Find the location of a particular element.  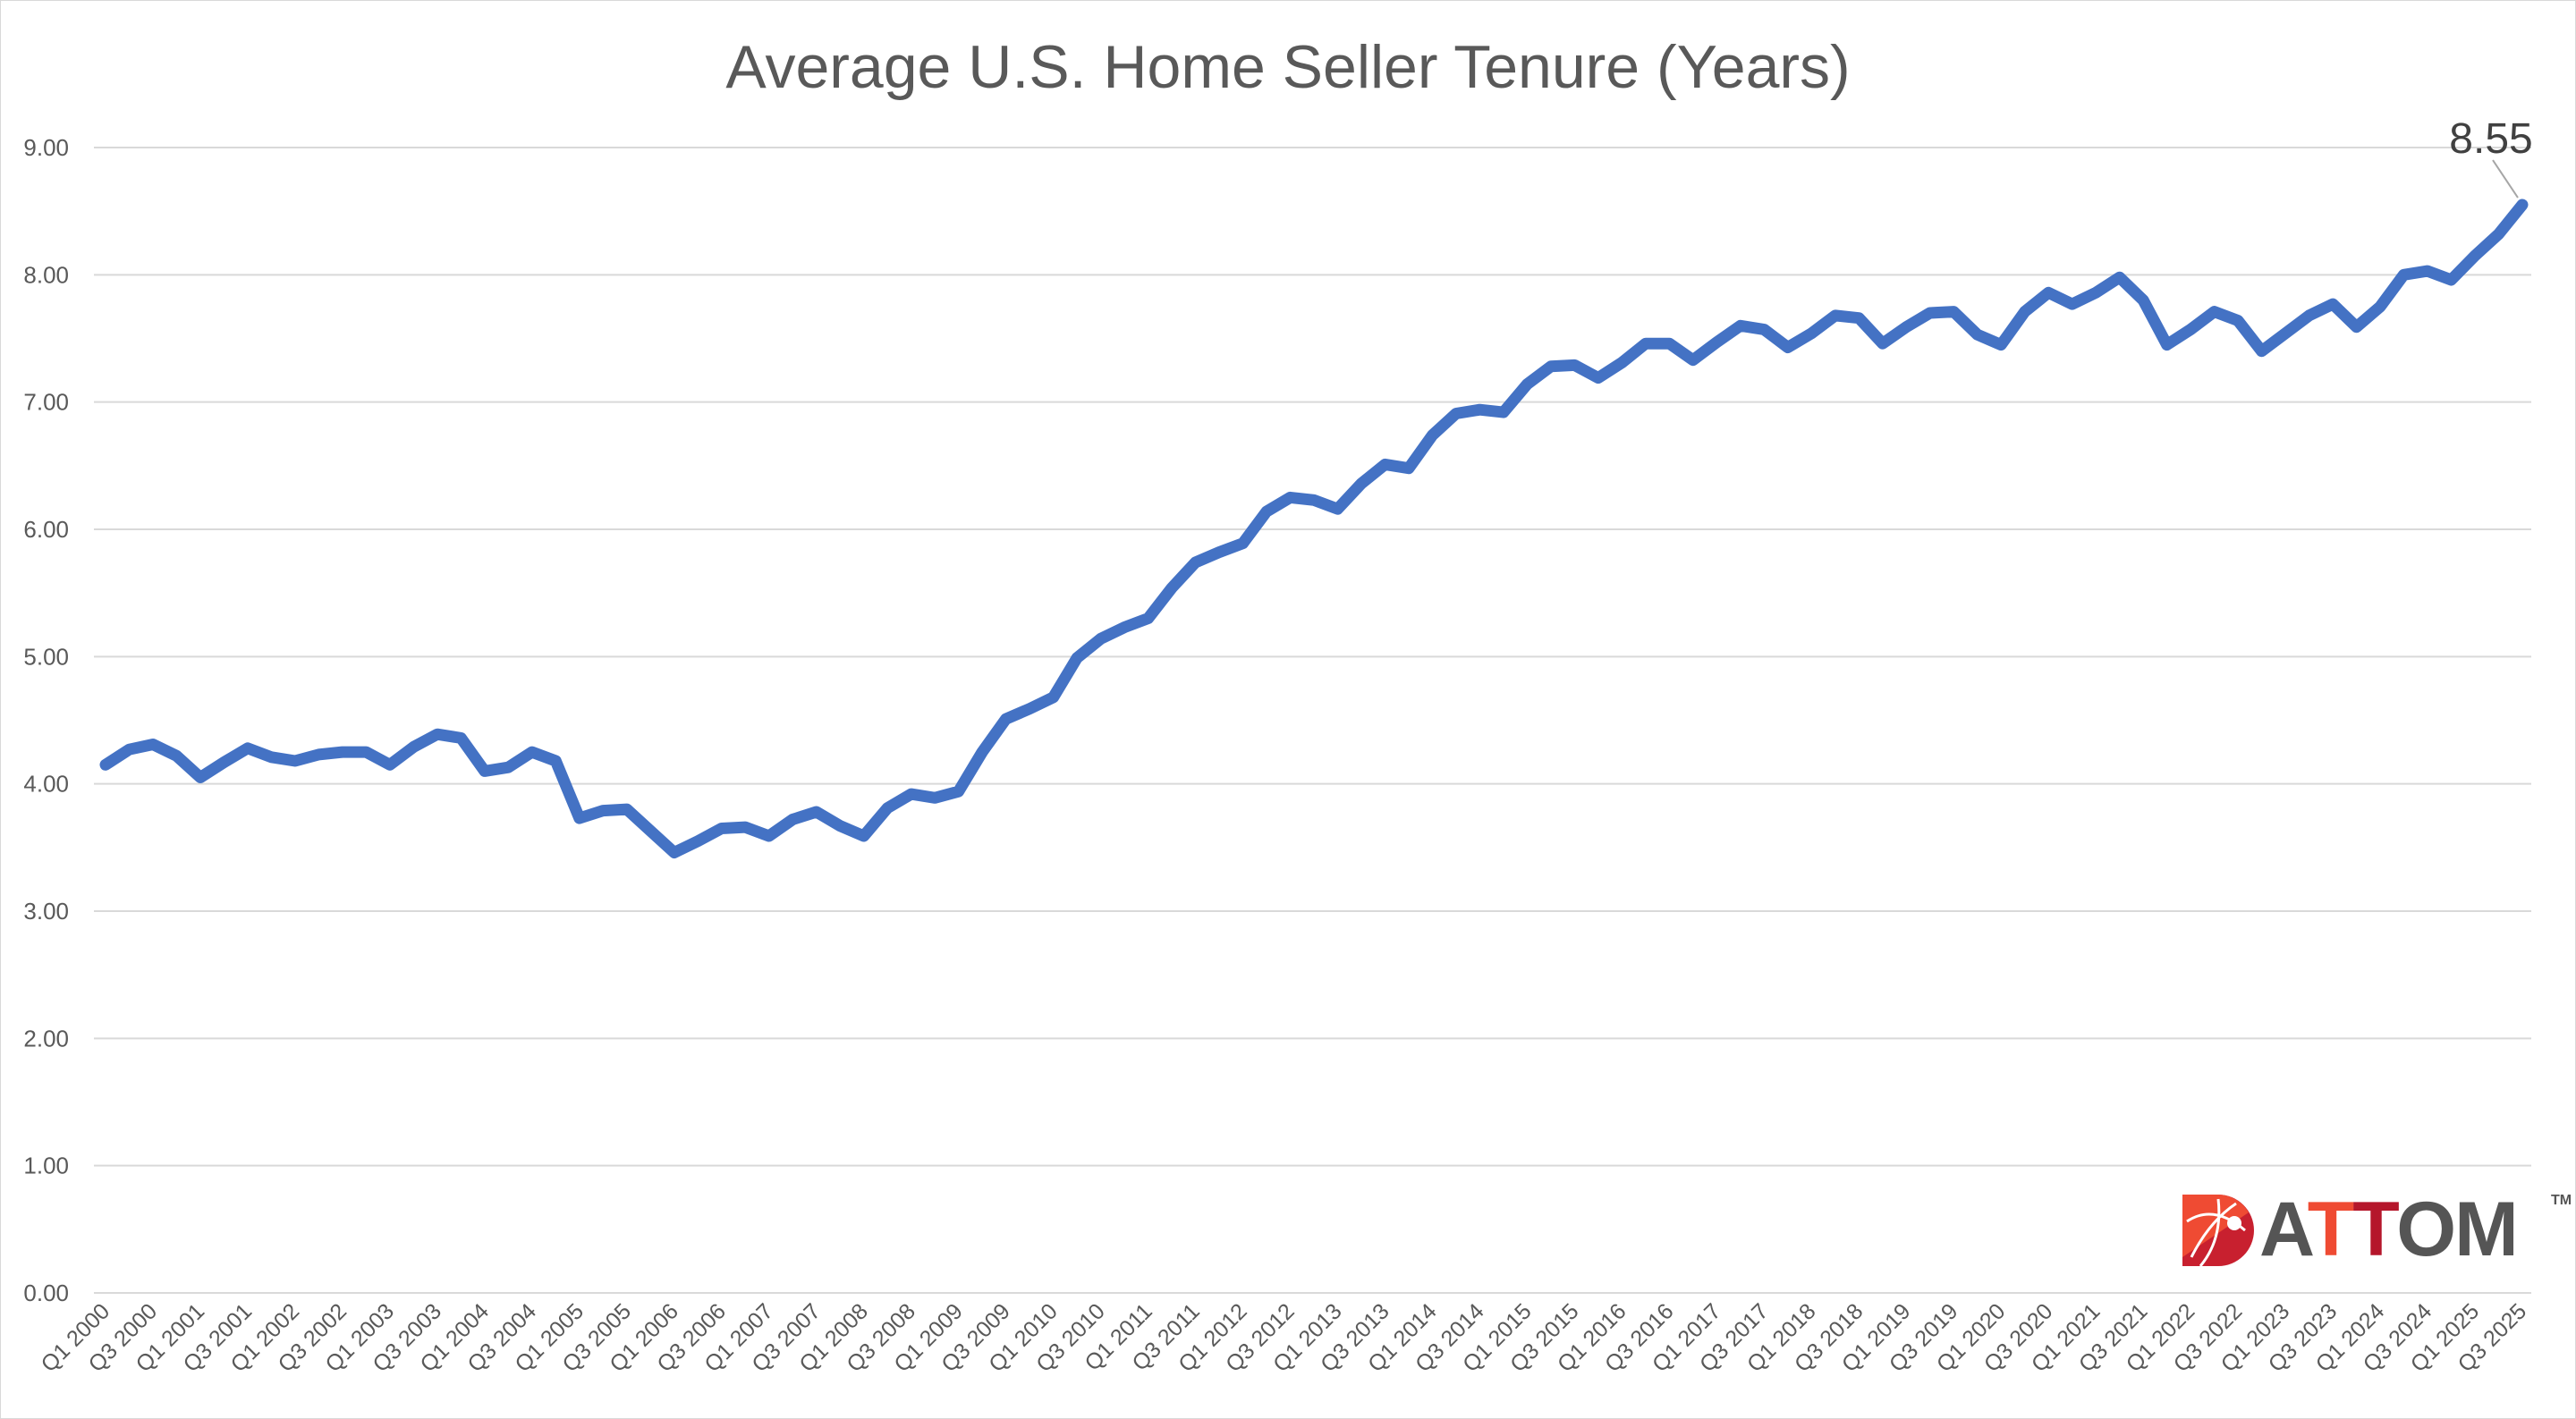

y-tick-label: 0.00 is located at coordinates (46, 1293).